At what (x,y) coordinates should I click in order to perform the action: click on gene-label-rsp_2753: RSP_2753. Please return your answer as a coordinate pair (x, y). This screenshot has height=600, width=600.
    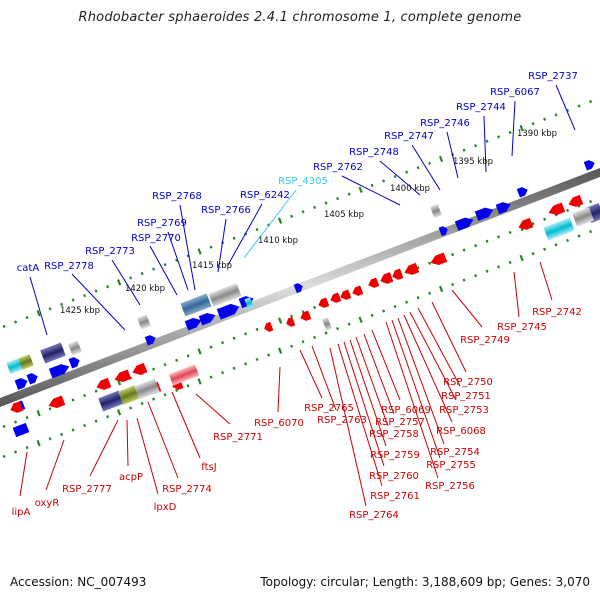
    Looking at the image, I should click on (464, 410).